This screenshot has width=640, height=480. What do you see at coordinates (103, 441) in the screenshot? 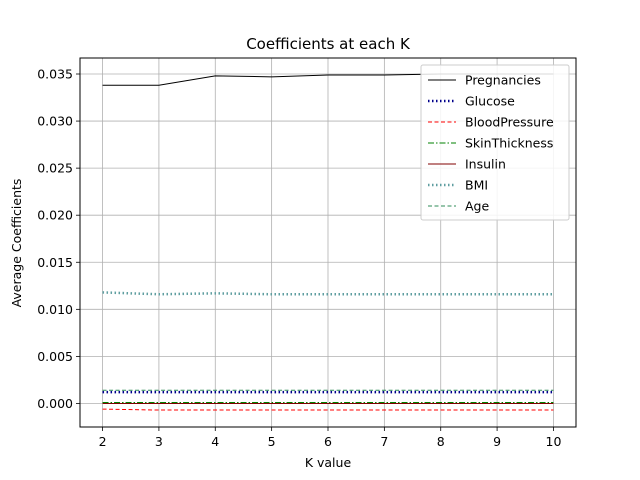
I see `x-tick-label: 2` at bounding box center [103, 441].